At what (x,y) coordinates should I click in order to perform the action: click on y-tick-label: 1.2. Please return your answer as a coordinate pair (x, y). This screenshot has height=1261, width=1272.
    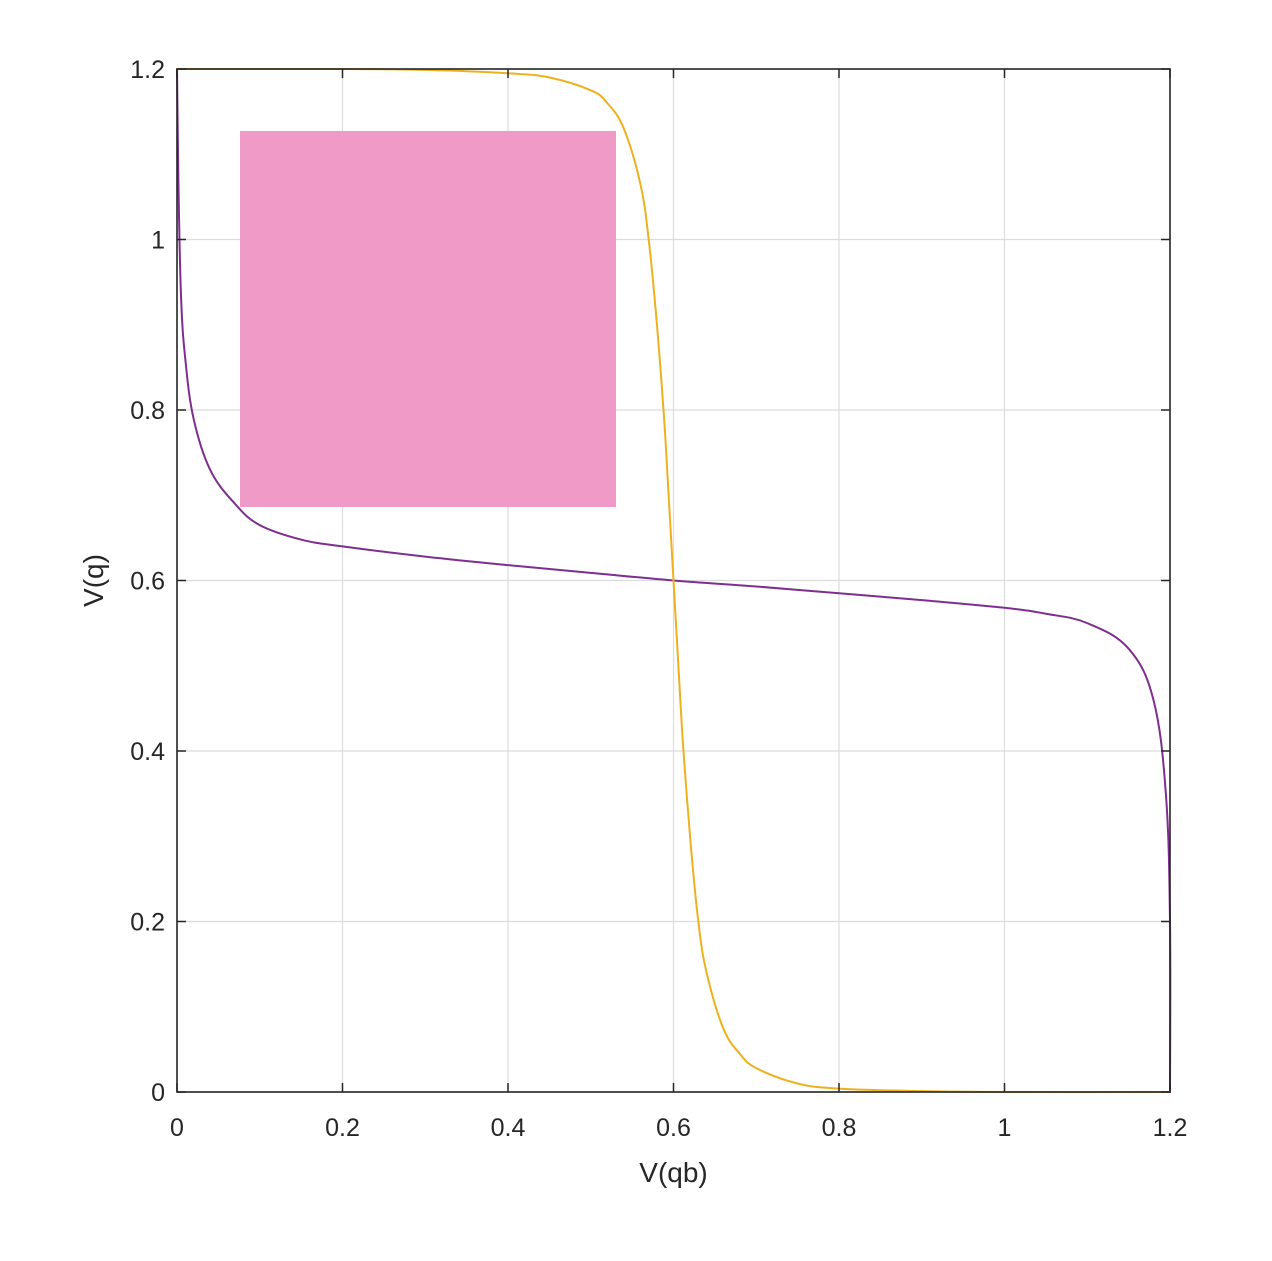
    Looking at the image, I should click on (147, 70).